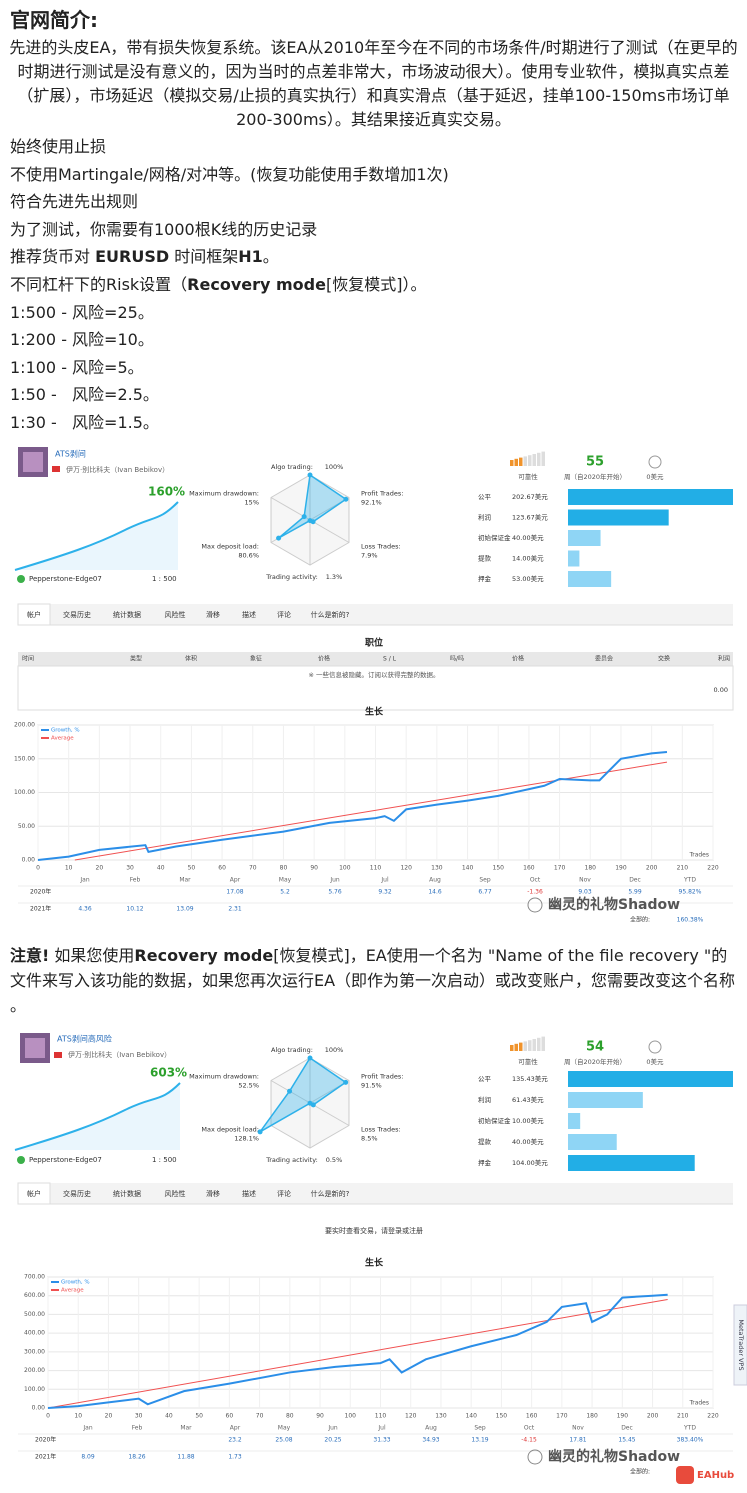 The image size is (747, 1493). Describe the element at coordinates (284, 614) in the screenshot. I see `tab: 评论` at that location.